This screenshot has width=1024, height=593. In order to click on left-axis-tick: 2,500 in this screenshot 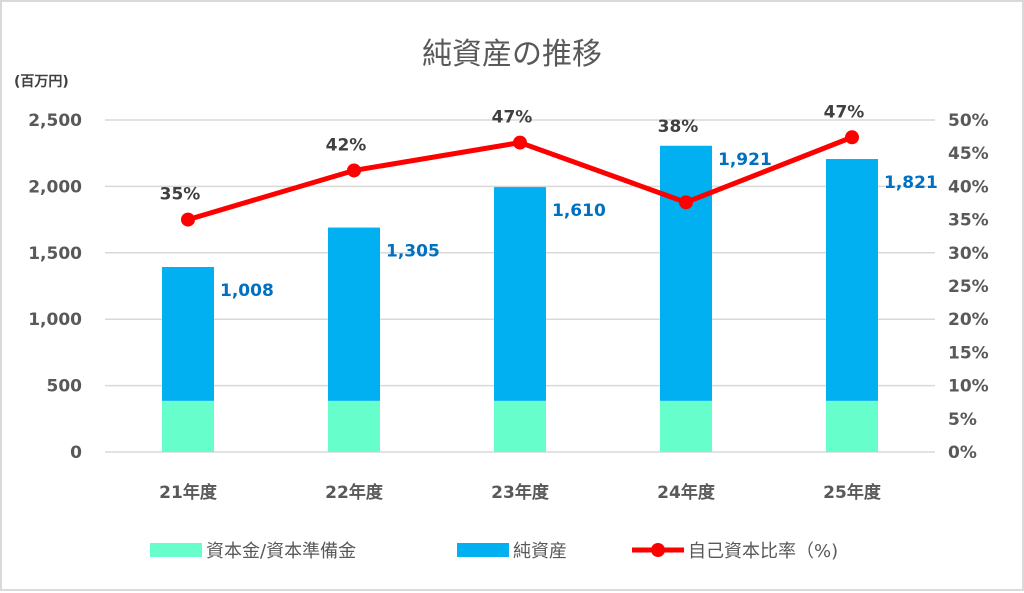, I will do `click(55, 121)`.